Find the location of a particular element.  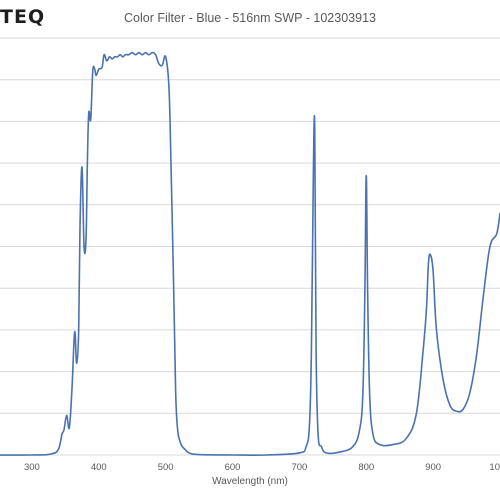

x-tick-label-300: 300 is located at coordinates (32, 467).